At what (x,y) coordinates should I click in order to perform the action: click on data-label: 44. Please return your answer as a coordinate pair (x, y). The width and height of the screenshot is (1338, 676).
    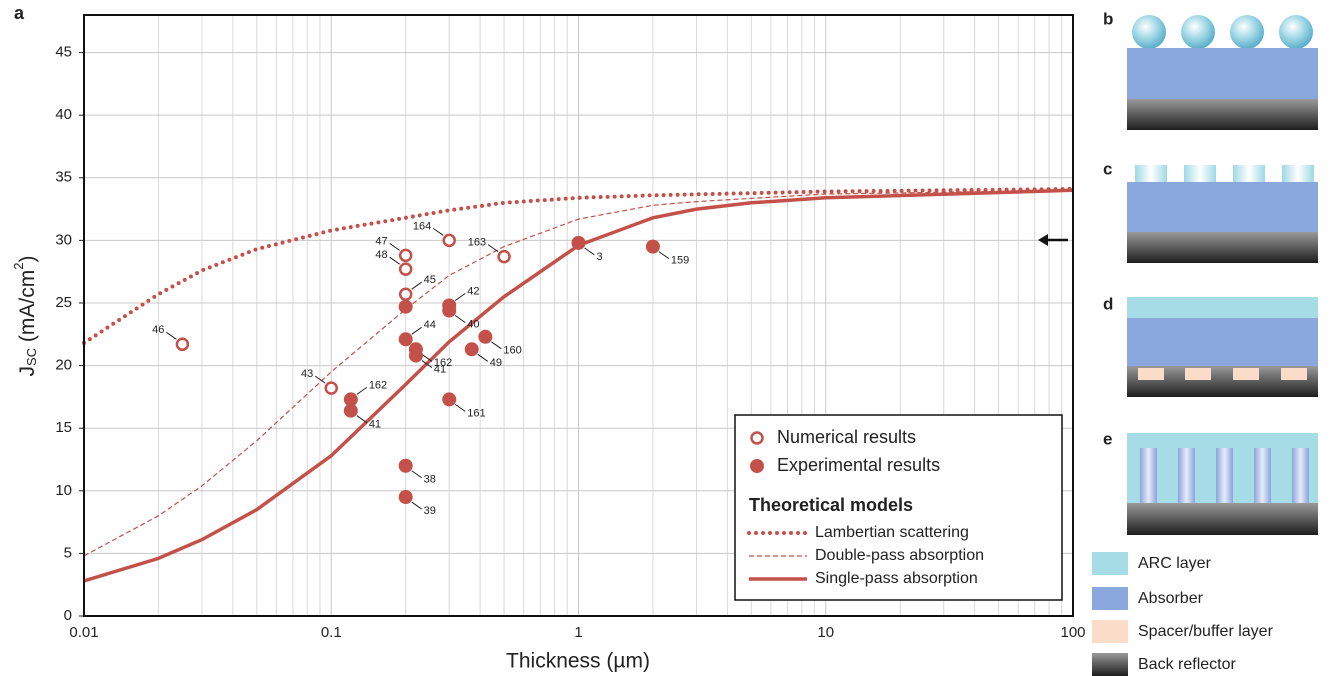
    Looking at the image, I should click on (430, 325).